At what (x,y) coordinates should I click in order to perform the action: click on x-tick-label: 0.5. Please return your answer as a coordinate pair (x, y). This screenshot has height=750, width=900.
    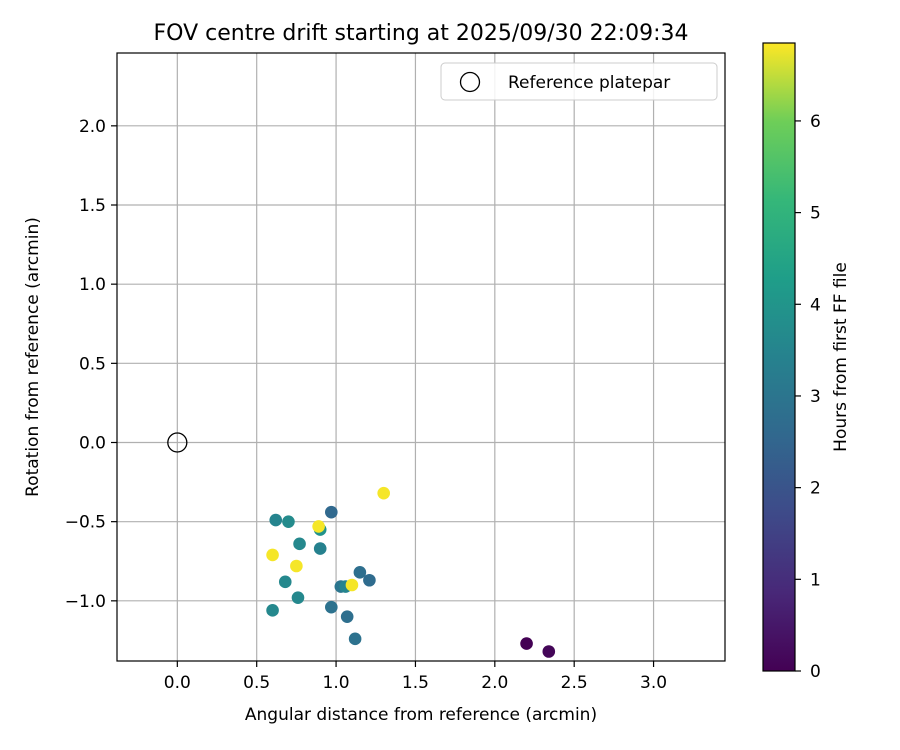
    Looking at the image, I should click on (256, 683).